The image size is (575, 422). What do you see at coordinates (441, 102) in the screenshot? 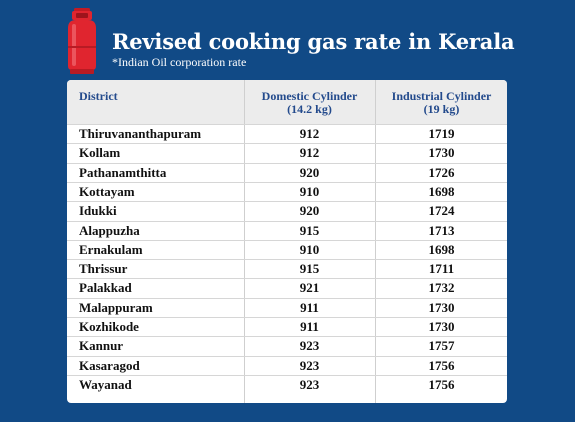
I see `header-industrial: Industrial Cylinder (19 kg)` at bounding box center [441, 102].